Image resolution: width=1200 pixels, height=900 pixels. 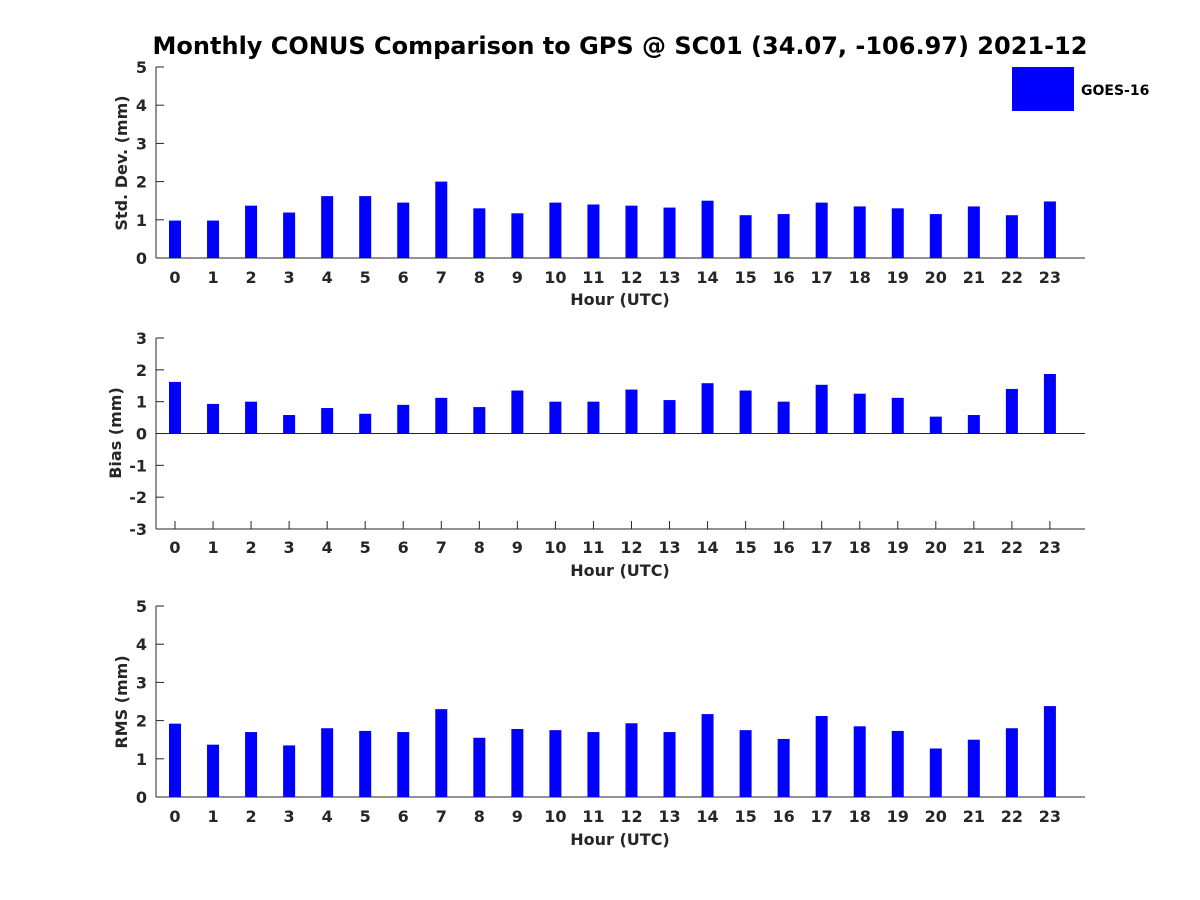 What do you see at coordinates (784, 816) in the screenshot?
I see `rms-x-tick-label: 16` at bounding box center [784, 816].